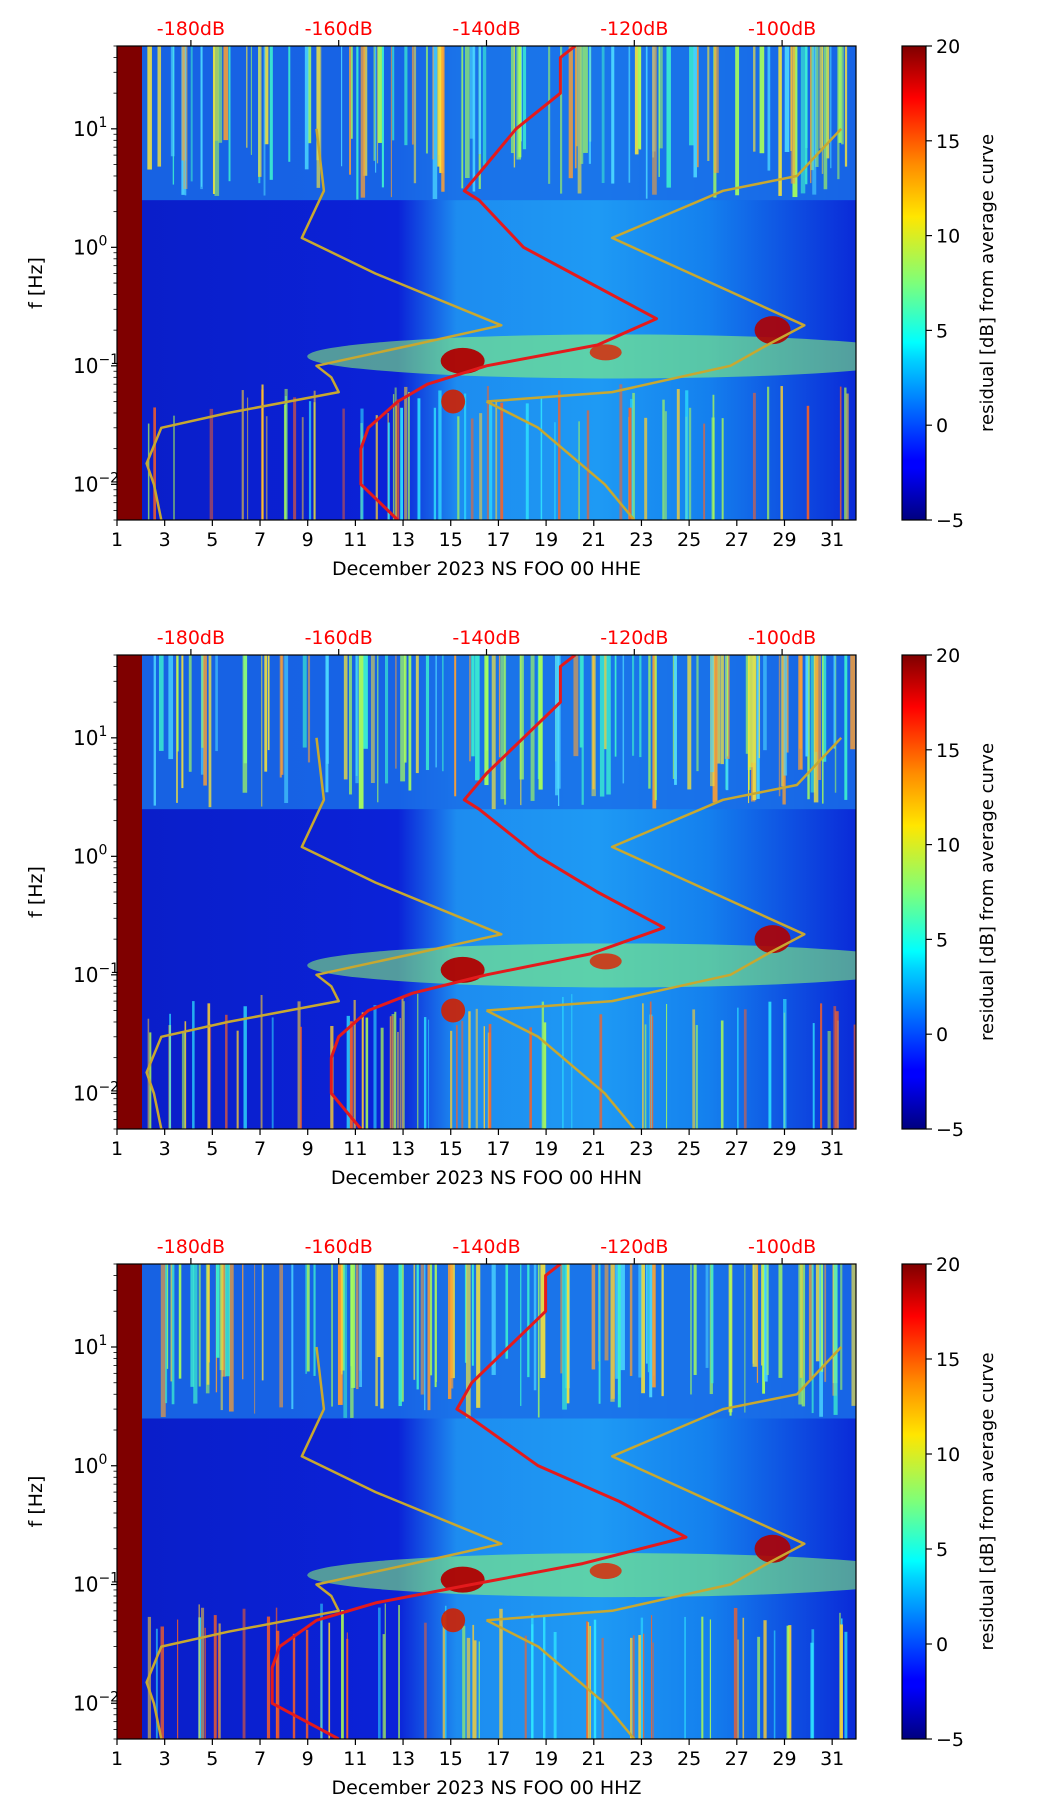 This screenshot has width=1052, height=1806. Describe the element at coordinates (486, 1247) in the screenshot. I see `top-axis-db-label: -140dB` at that location.